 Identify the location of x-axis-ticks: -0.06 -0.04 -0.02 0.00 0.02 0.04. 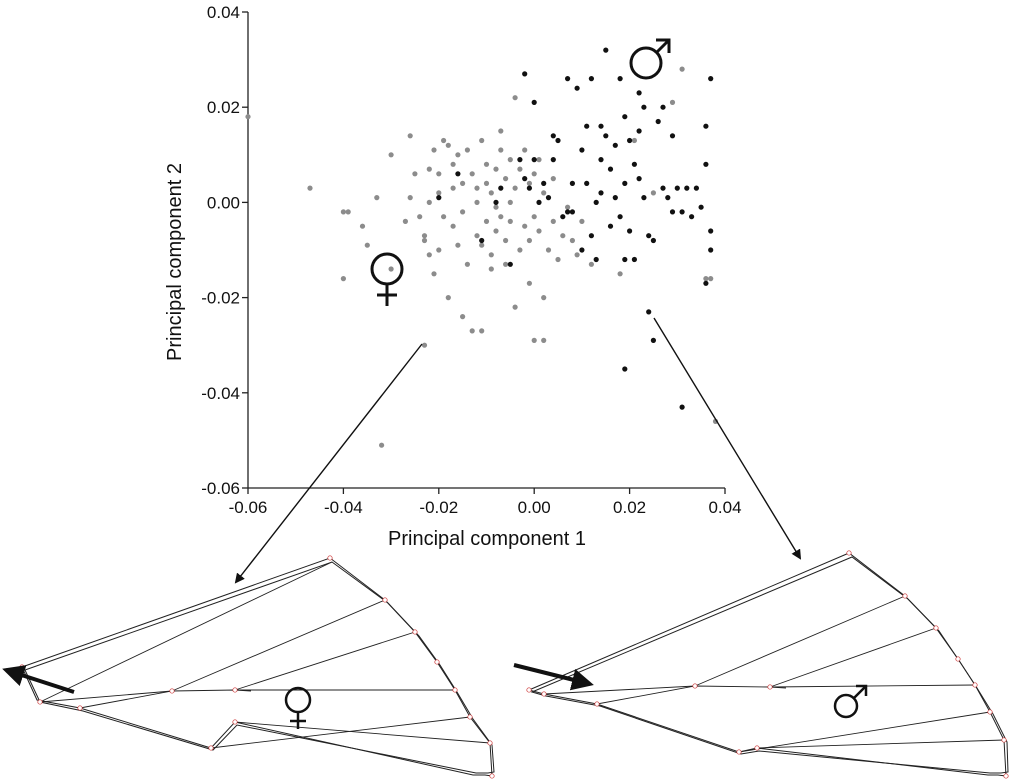
(485, 502).